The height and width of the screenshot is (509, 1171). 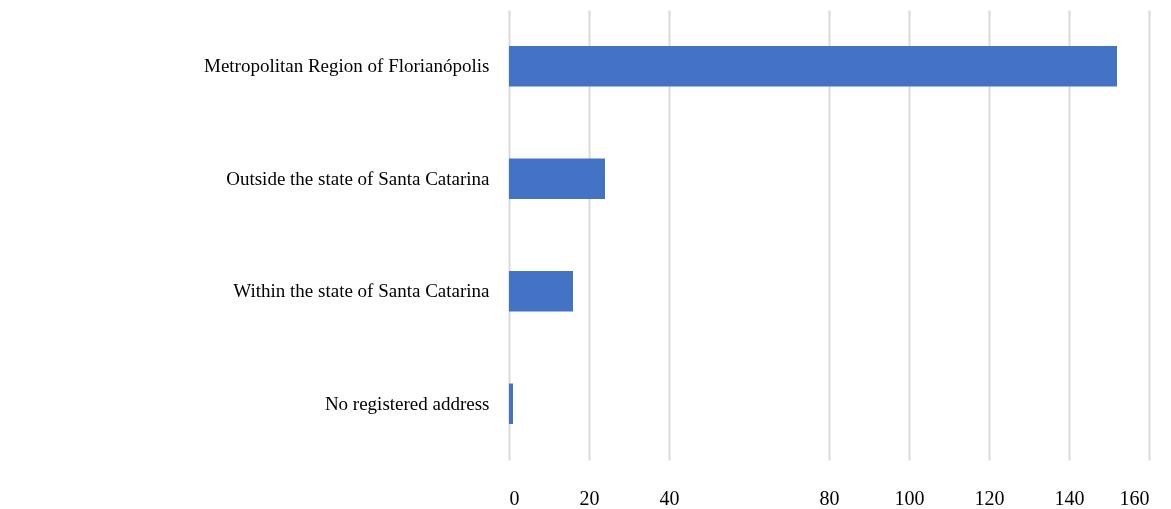 I want to click on y-tick-label: Within the state of Santa Catarina, so click(x=362, y=291).